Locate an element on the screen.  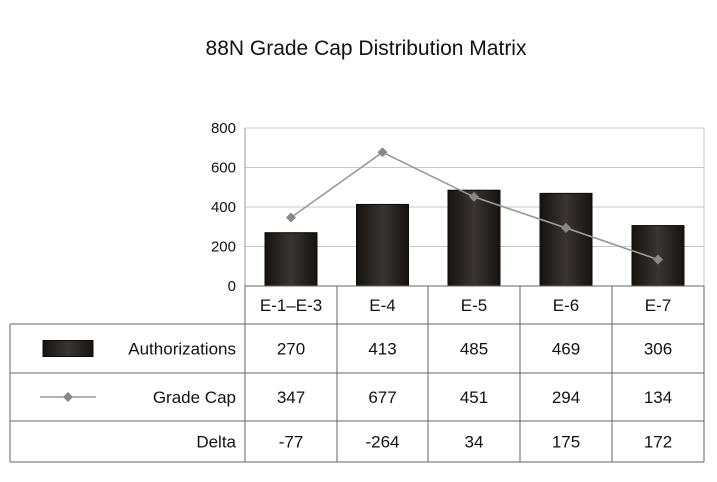
table-cell: 34 is located at coordinates (474, 442).